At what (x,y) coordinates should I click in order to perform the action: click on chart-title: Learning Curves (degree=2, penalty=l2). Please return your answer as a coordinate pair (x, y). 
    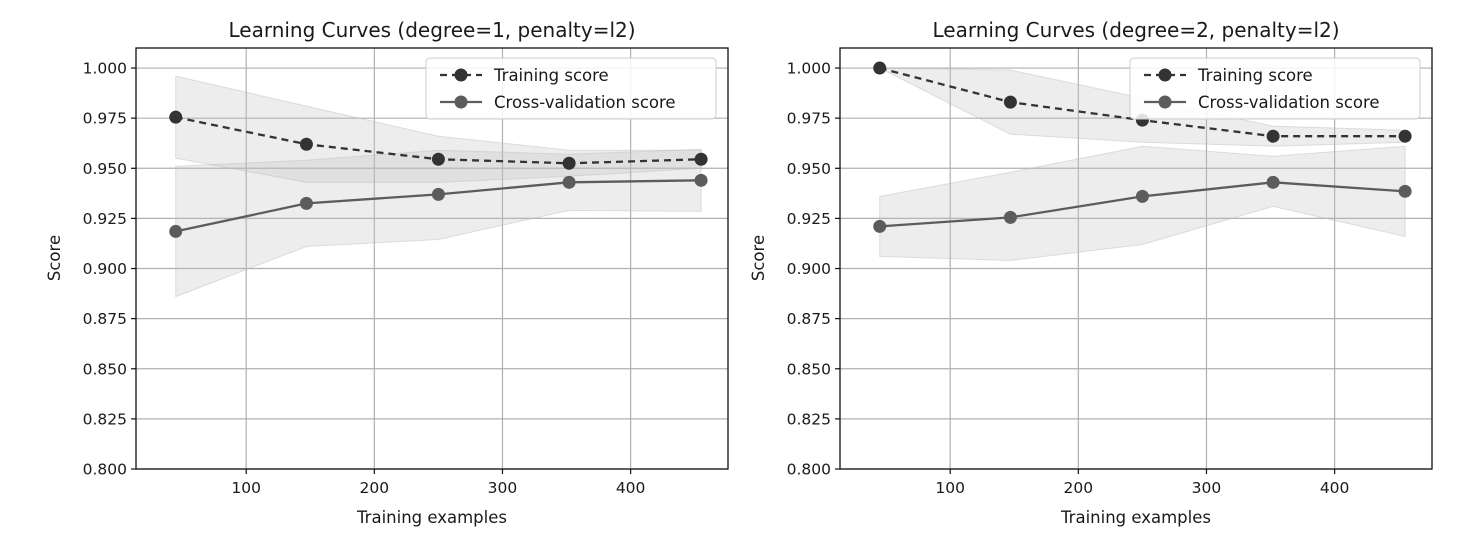
    Looking at the image, I should click on (1135, 30).